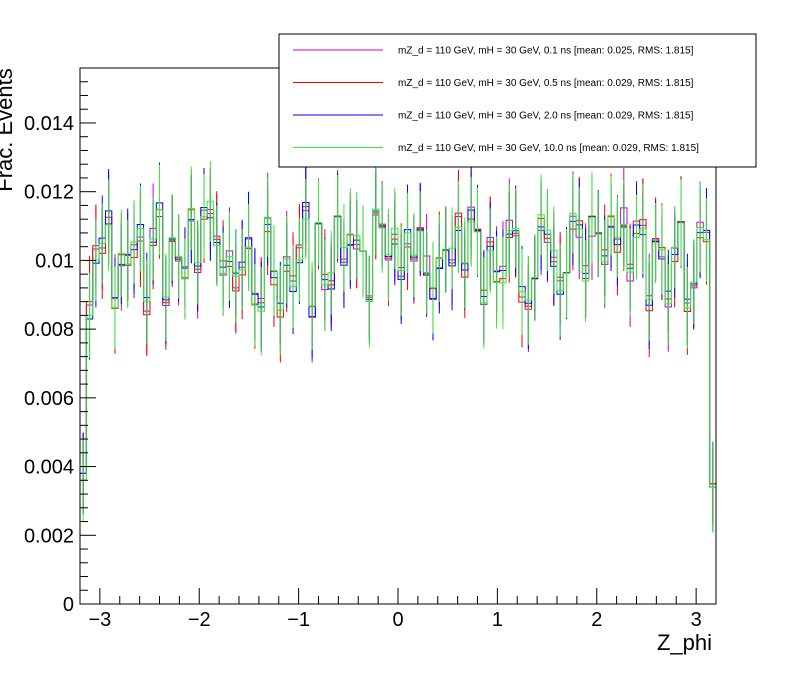  What do you see at coordinates (298, 620) in the screenshot?
I see `x-tick-label: −1` at bounding box center [298, 620].